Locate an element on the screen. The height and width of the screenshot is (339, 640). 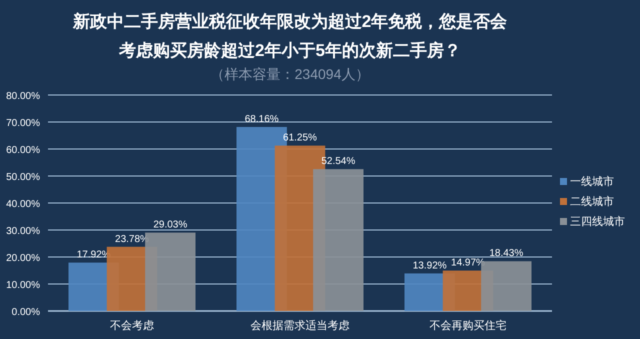
x-tick-label: 不会考虑 is located at coordinates (132, 325).